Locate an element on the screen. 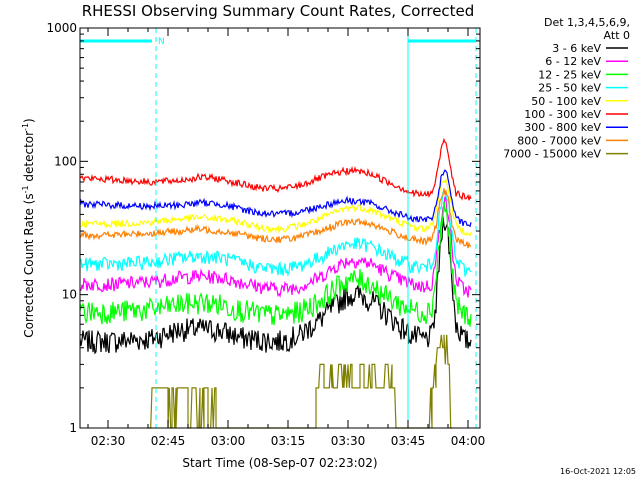 This screenshot has width=640, height=480. legend-entry-label: 3 - 6 keV is located at coordinates (576, 48).